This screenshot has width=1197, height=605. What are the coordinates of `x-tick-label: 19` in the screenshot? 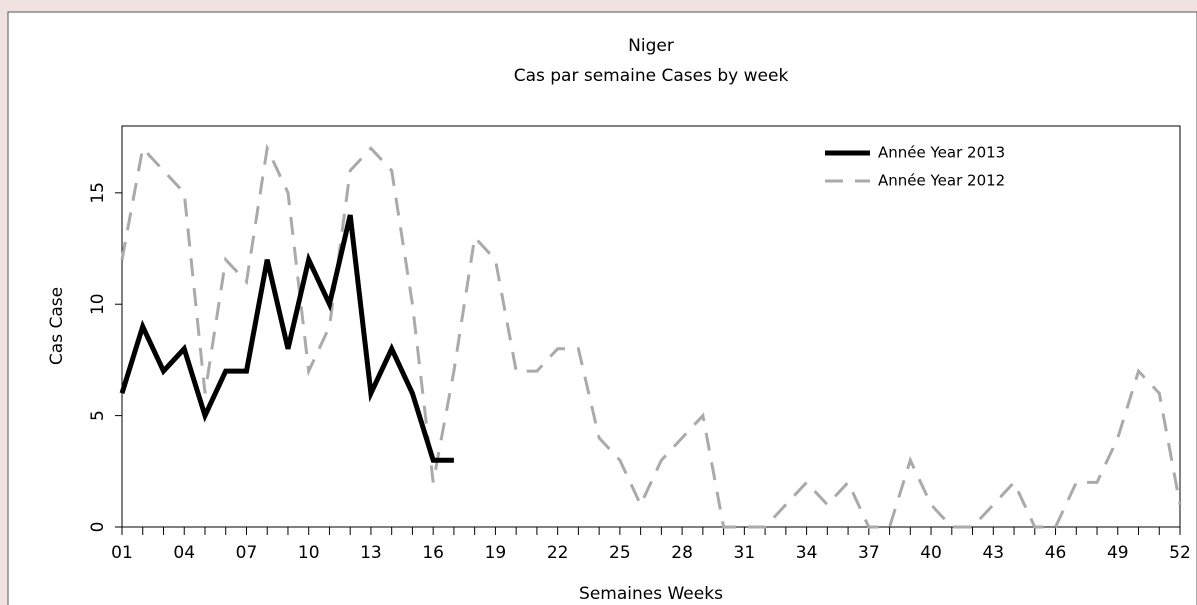 It's located at (496, 553).